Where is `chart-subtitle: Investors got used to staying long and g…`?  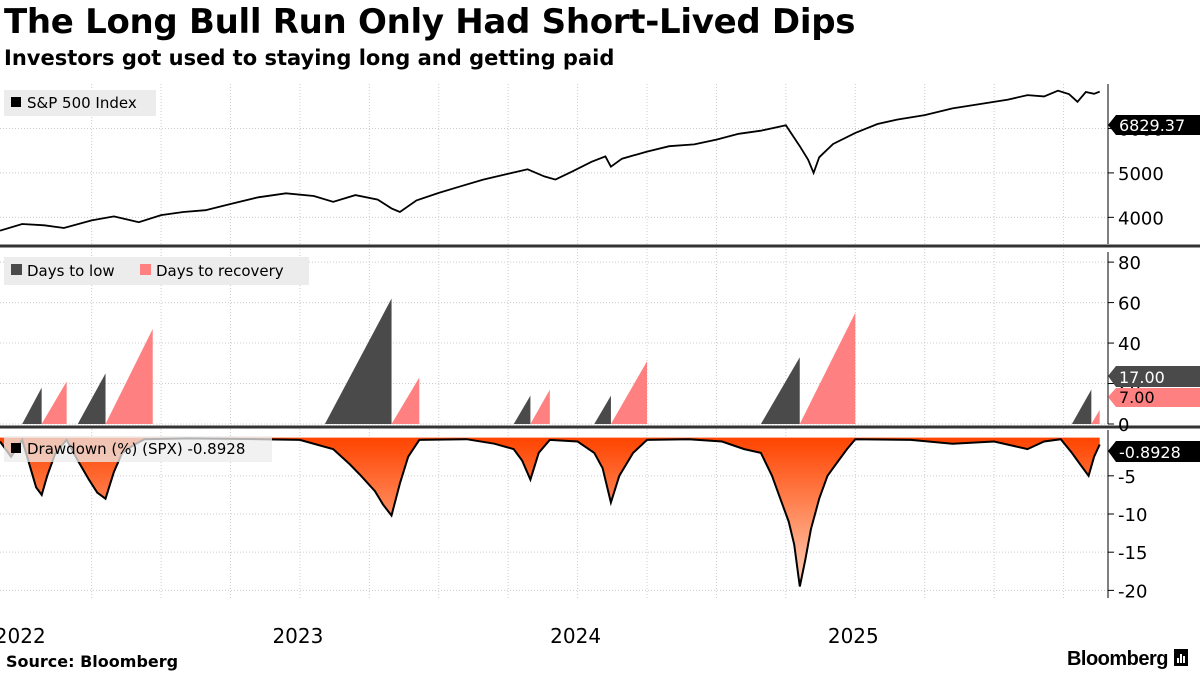
chart-subtitle: Investors got used to staying long and g… is located at coordinates (309, 58).